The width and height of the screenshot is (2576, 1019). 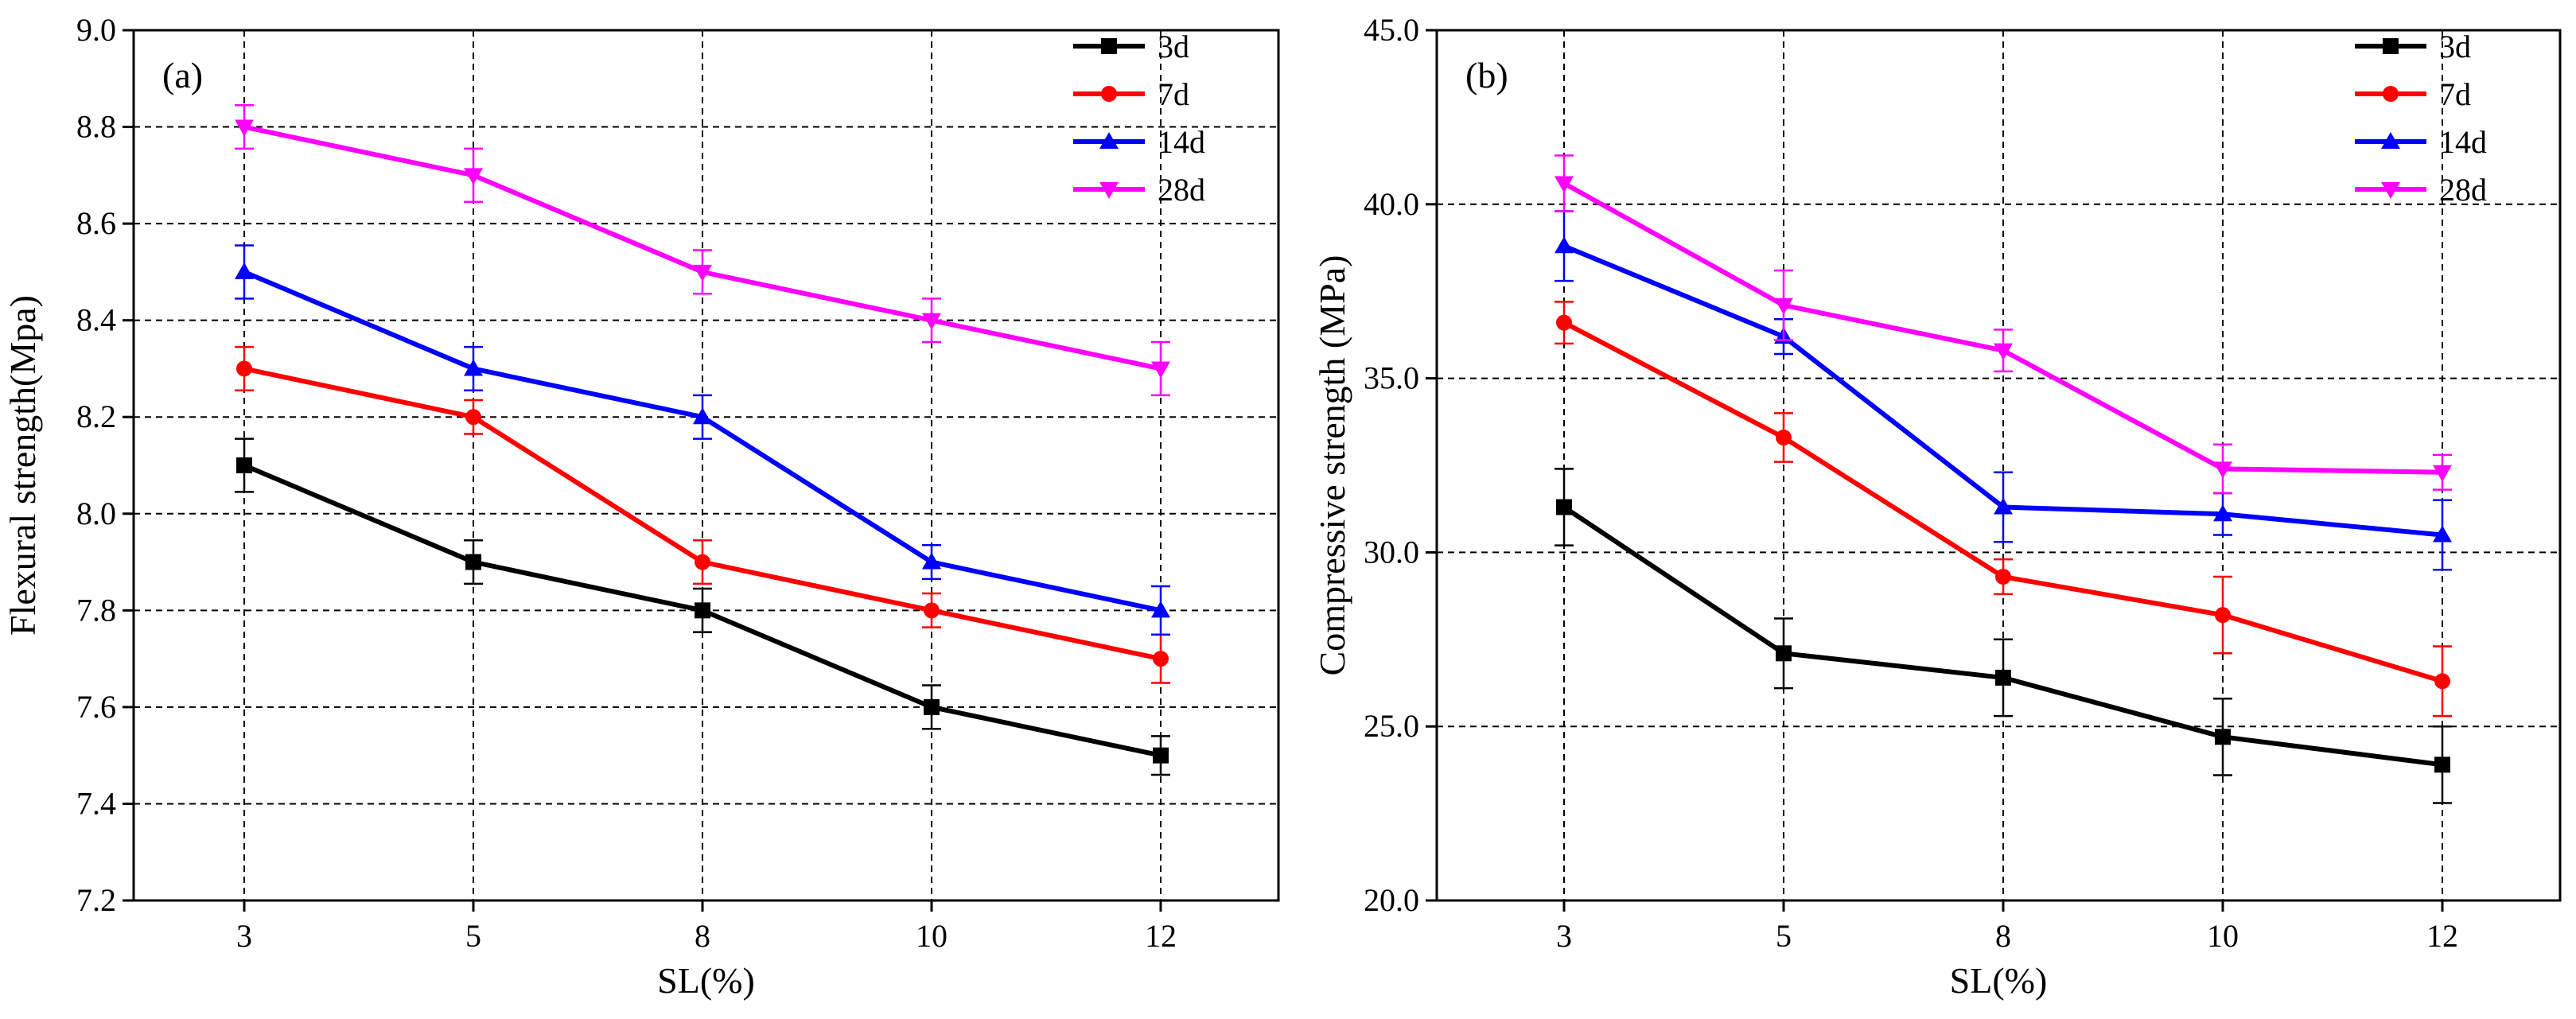 I want to click on panel-b-y-tick-label: 40.0, so click(x=1392, y=204).